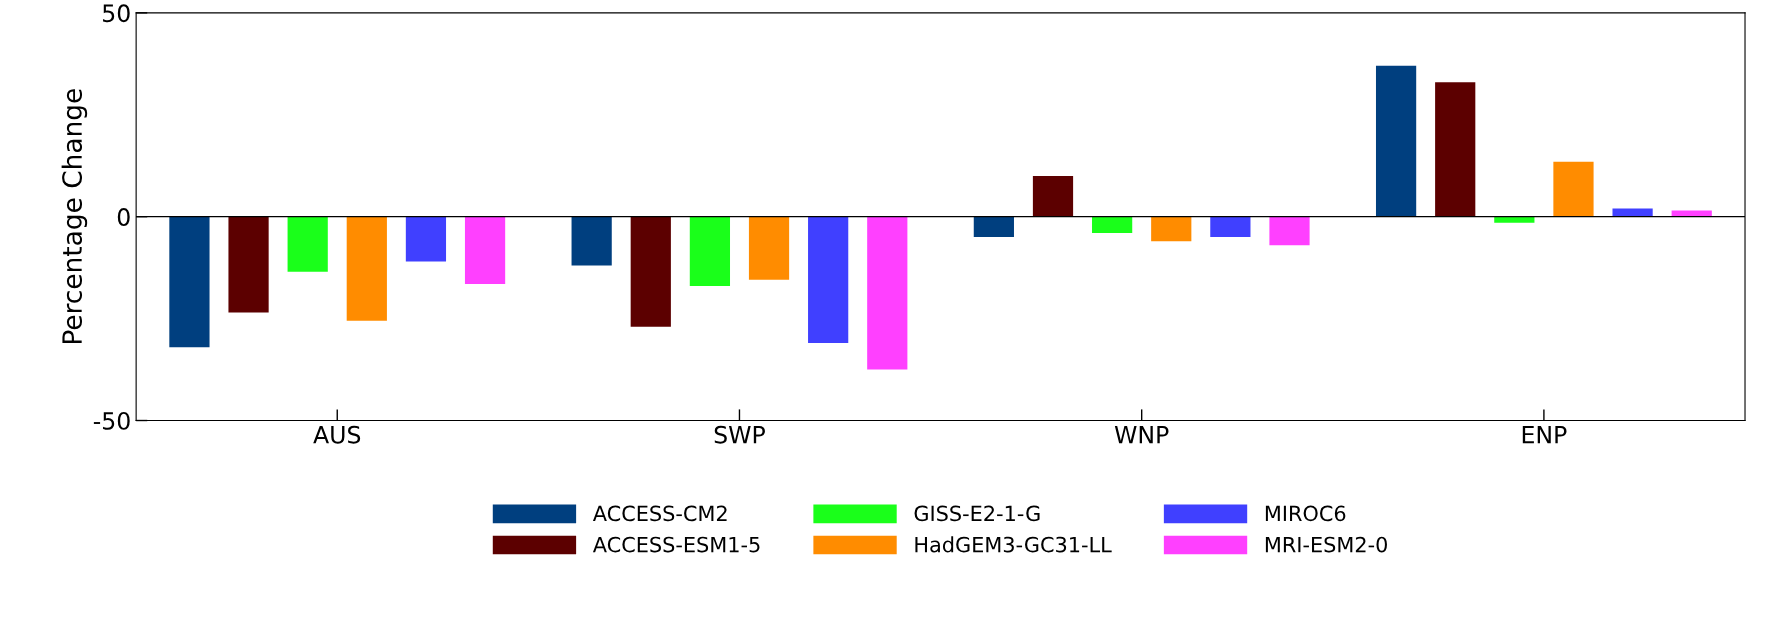 This screenshot has width=1768, height=642. Describe the element at coordinates (1305, 513) in the screenshot. I see `legend-label: MIROC6` at that location.